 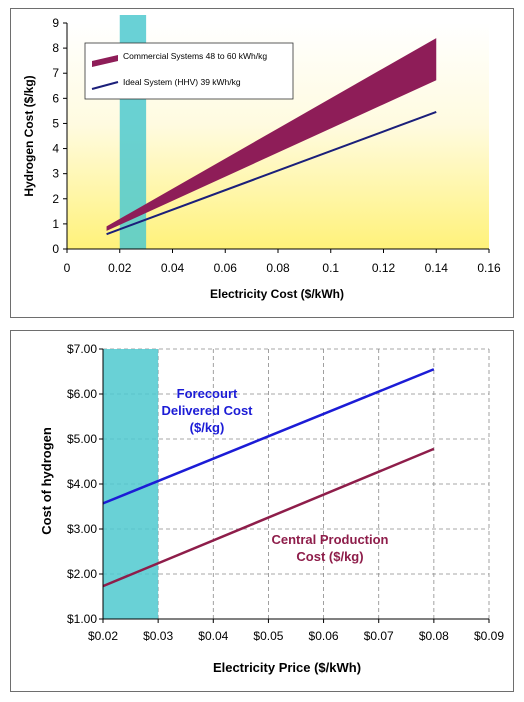 What do you see at coordinates (287, 667) in the screenshot?
I see `x-axis-title: Electricity Price ($/kWh)` at bounding box center [287, 667].